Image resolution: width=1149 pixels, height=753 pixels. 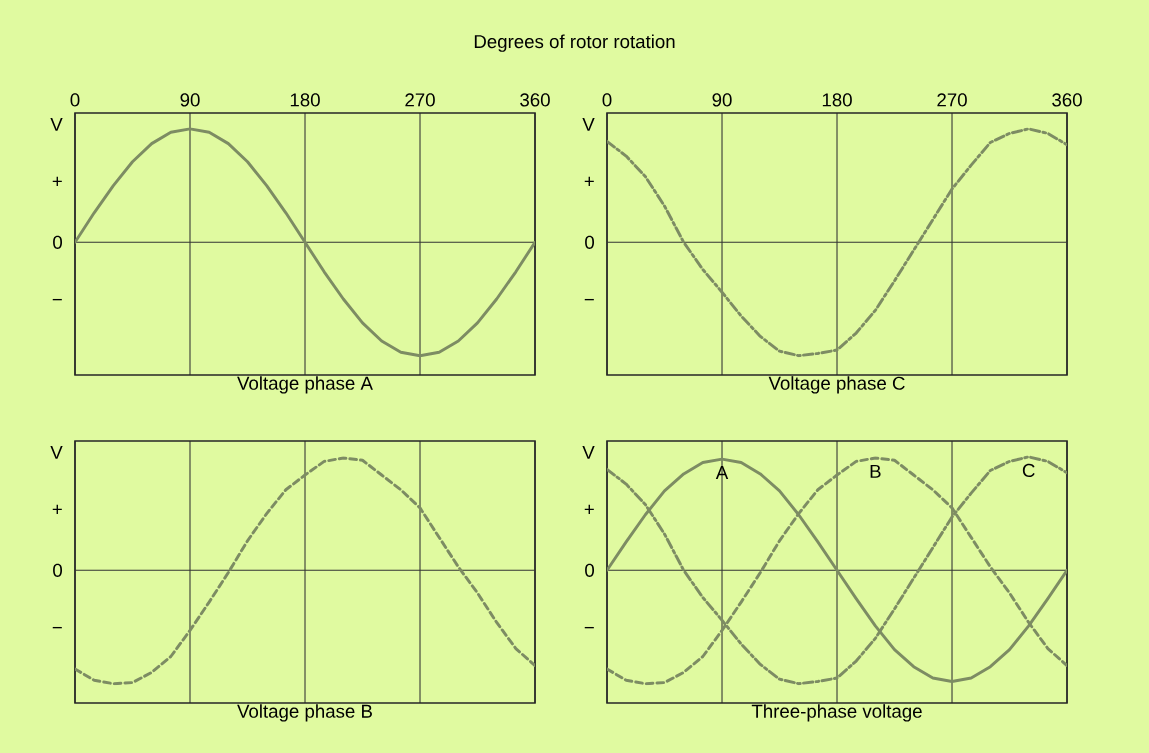 I want to click on text: Voltage phase C, so click(x=836, y=385).